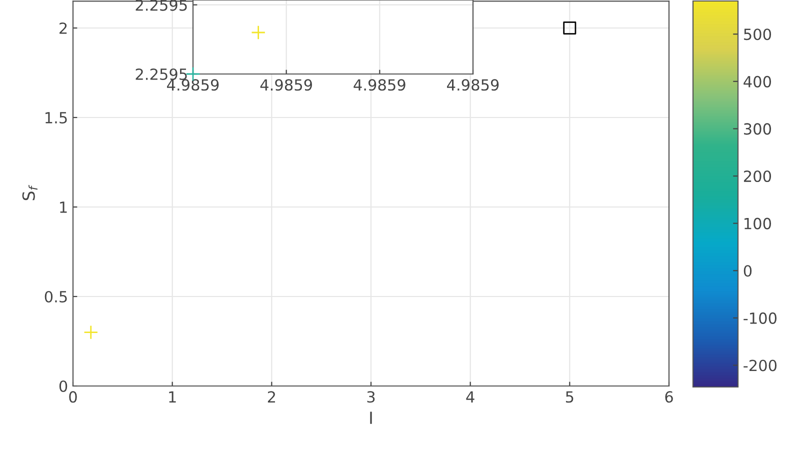  I want to click on y-axis-title: S$_{f}$, so click(30, 192).